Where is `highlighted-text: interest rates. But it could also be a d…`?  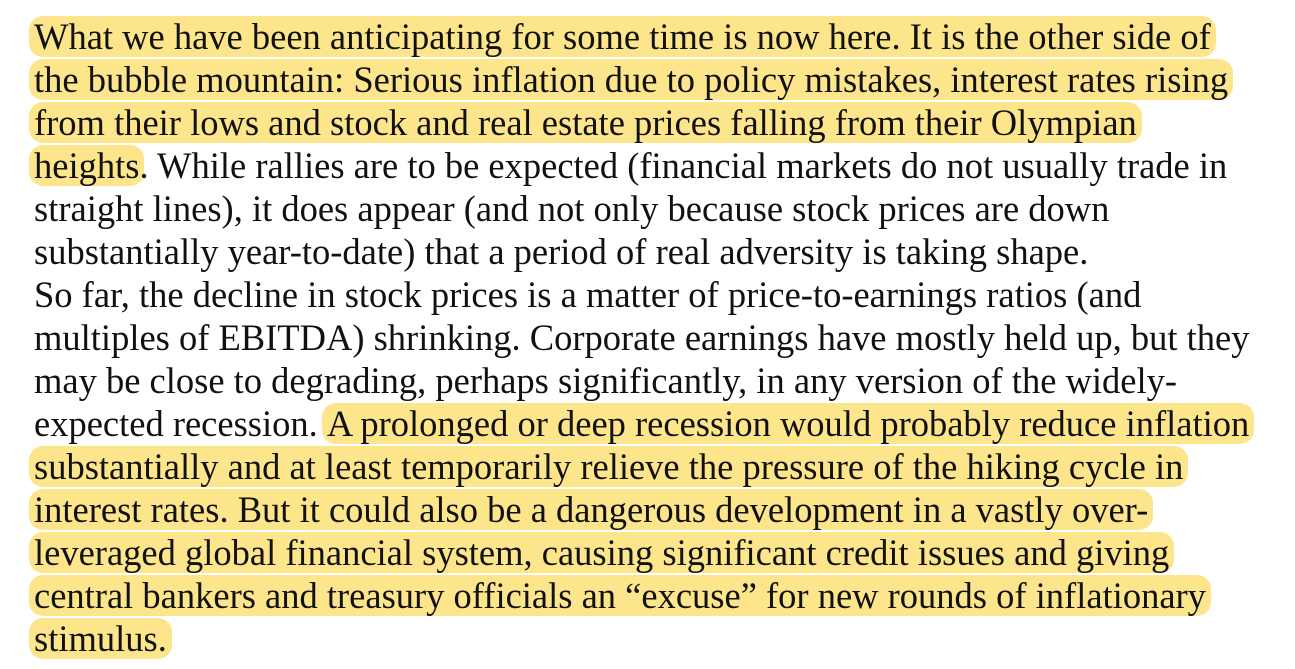 highlighted-text: interest rates. But it could also be a d… is located at coordinates (591, 509).